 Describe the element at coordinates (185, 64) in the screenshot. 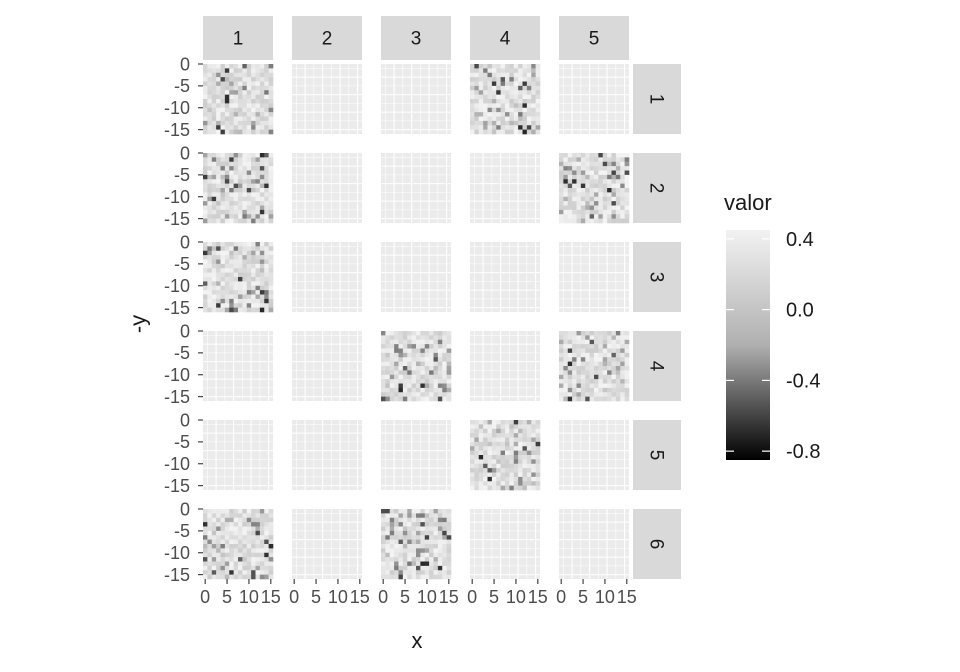

I see `y-tick-label: 0` at that location.